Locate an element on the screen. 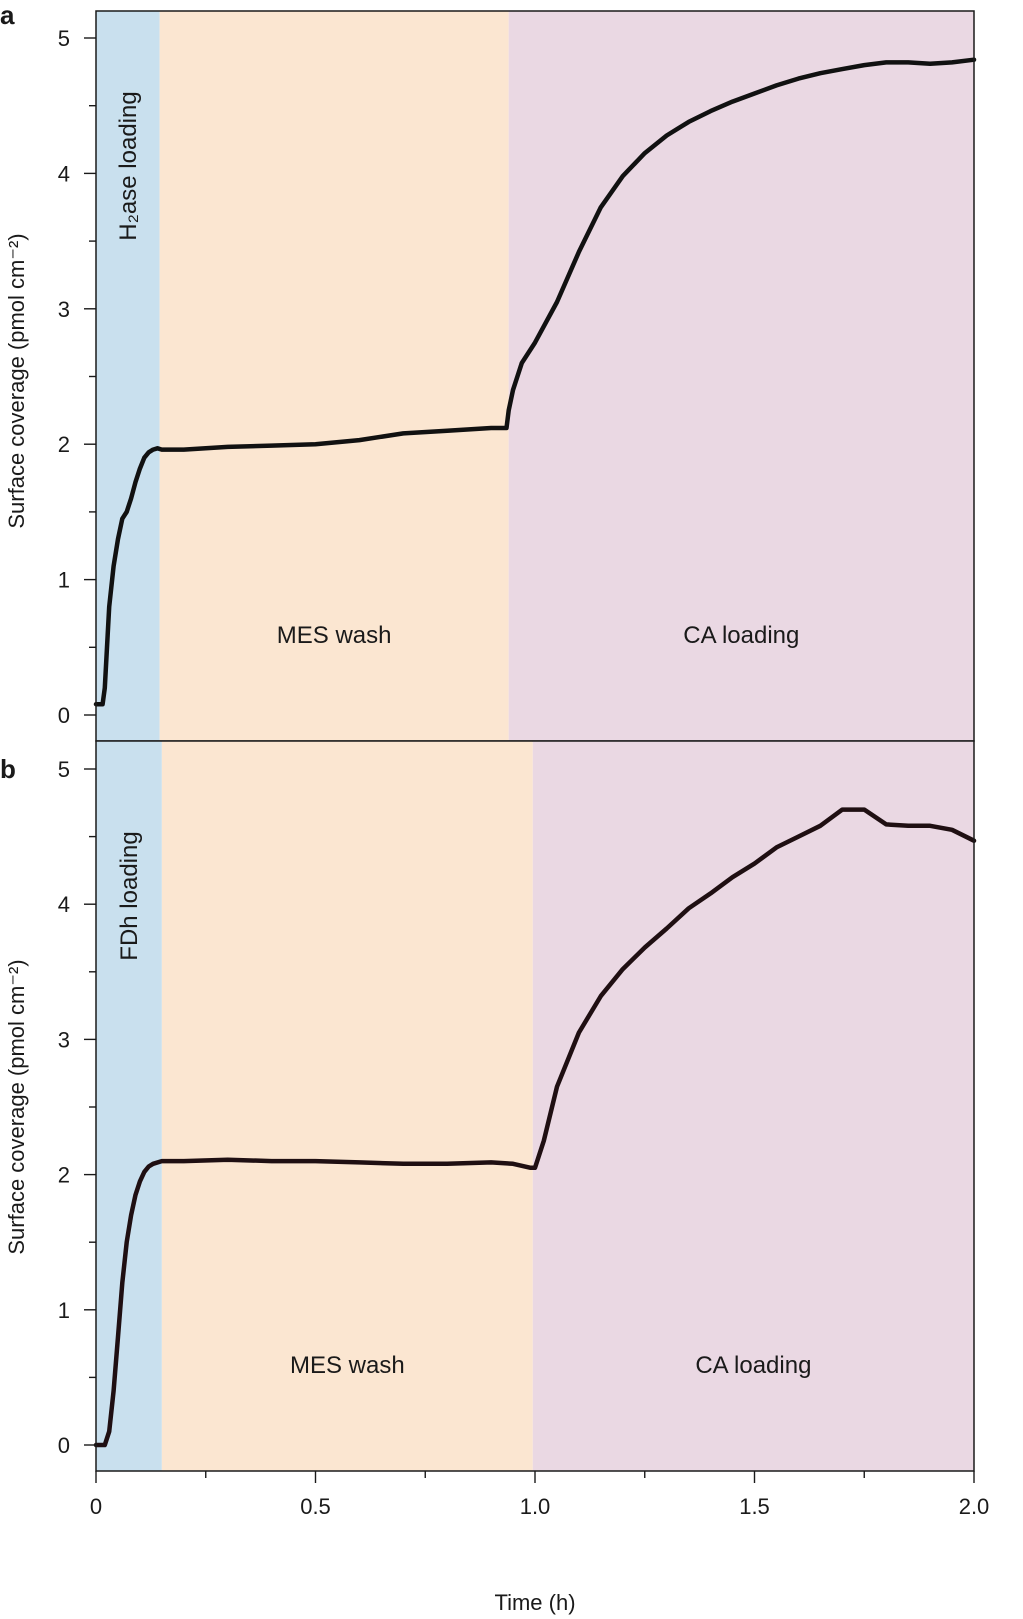 The image size is (1023, 1619). panel-letter-b: b is located at coordinates (8, 769).